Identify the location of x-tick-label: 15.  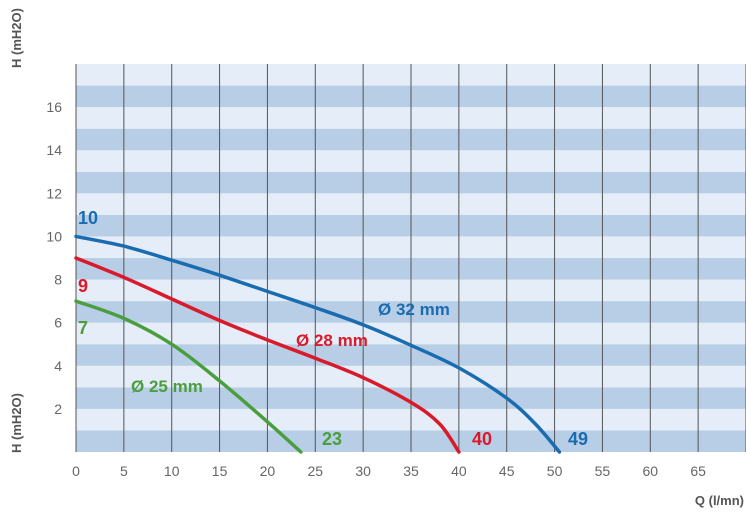
(220, 471).